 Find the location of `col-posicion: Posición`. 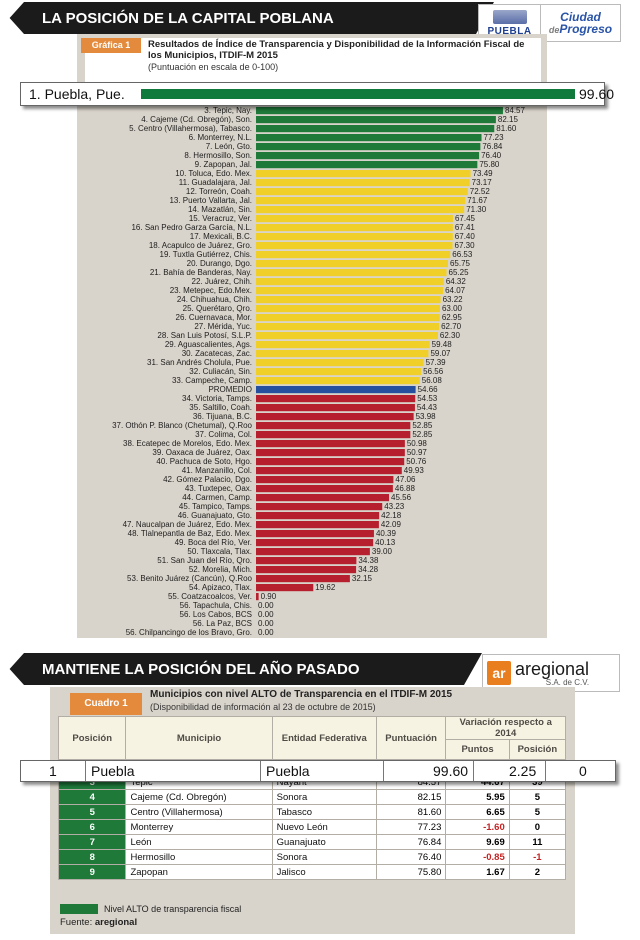

col-posicion: Posición is located at coordinates (92, 738).